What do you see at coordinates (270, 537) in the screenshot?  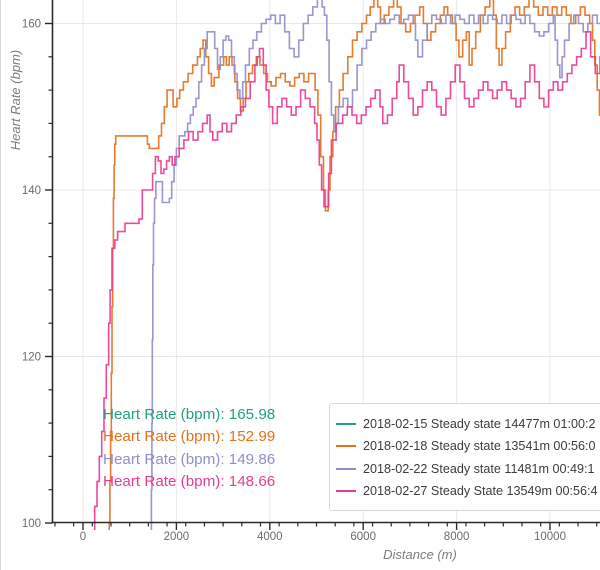 I see `x-tick-label: 4000` at bounding box center [270, 537].